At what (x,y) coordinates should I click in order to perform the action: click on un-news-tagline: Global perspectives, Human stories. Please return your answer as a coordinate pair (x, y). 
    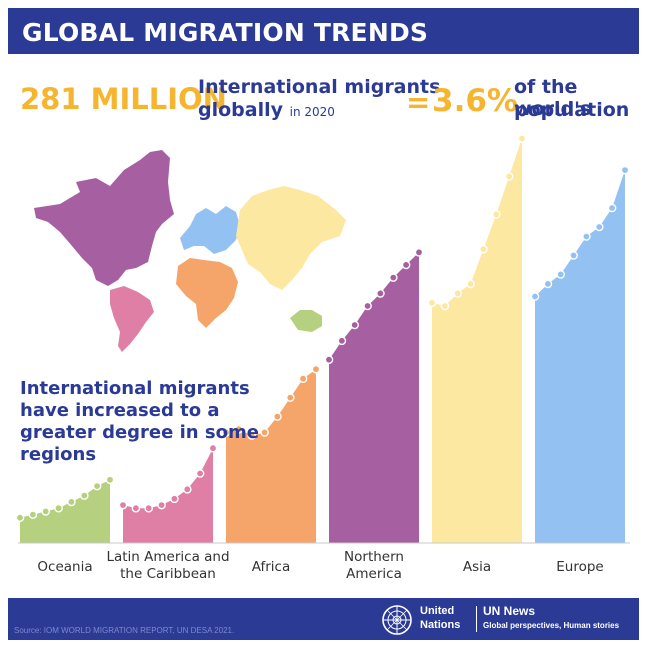
    Looking at the image, I should click on (551, 625).